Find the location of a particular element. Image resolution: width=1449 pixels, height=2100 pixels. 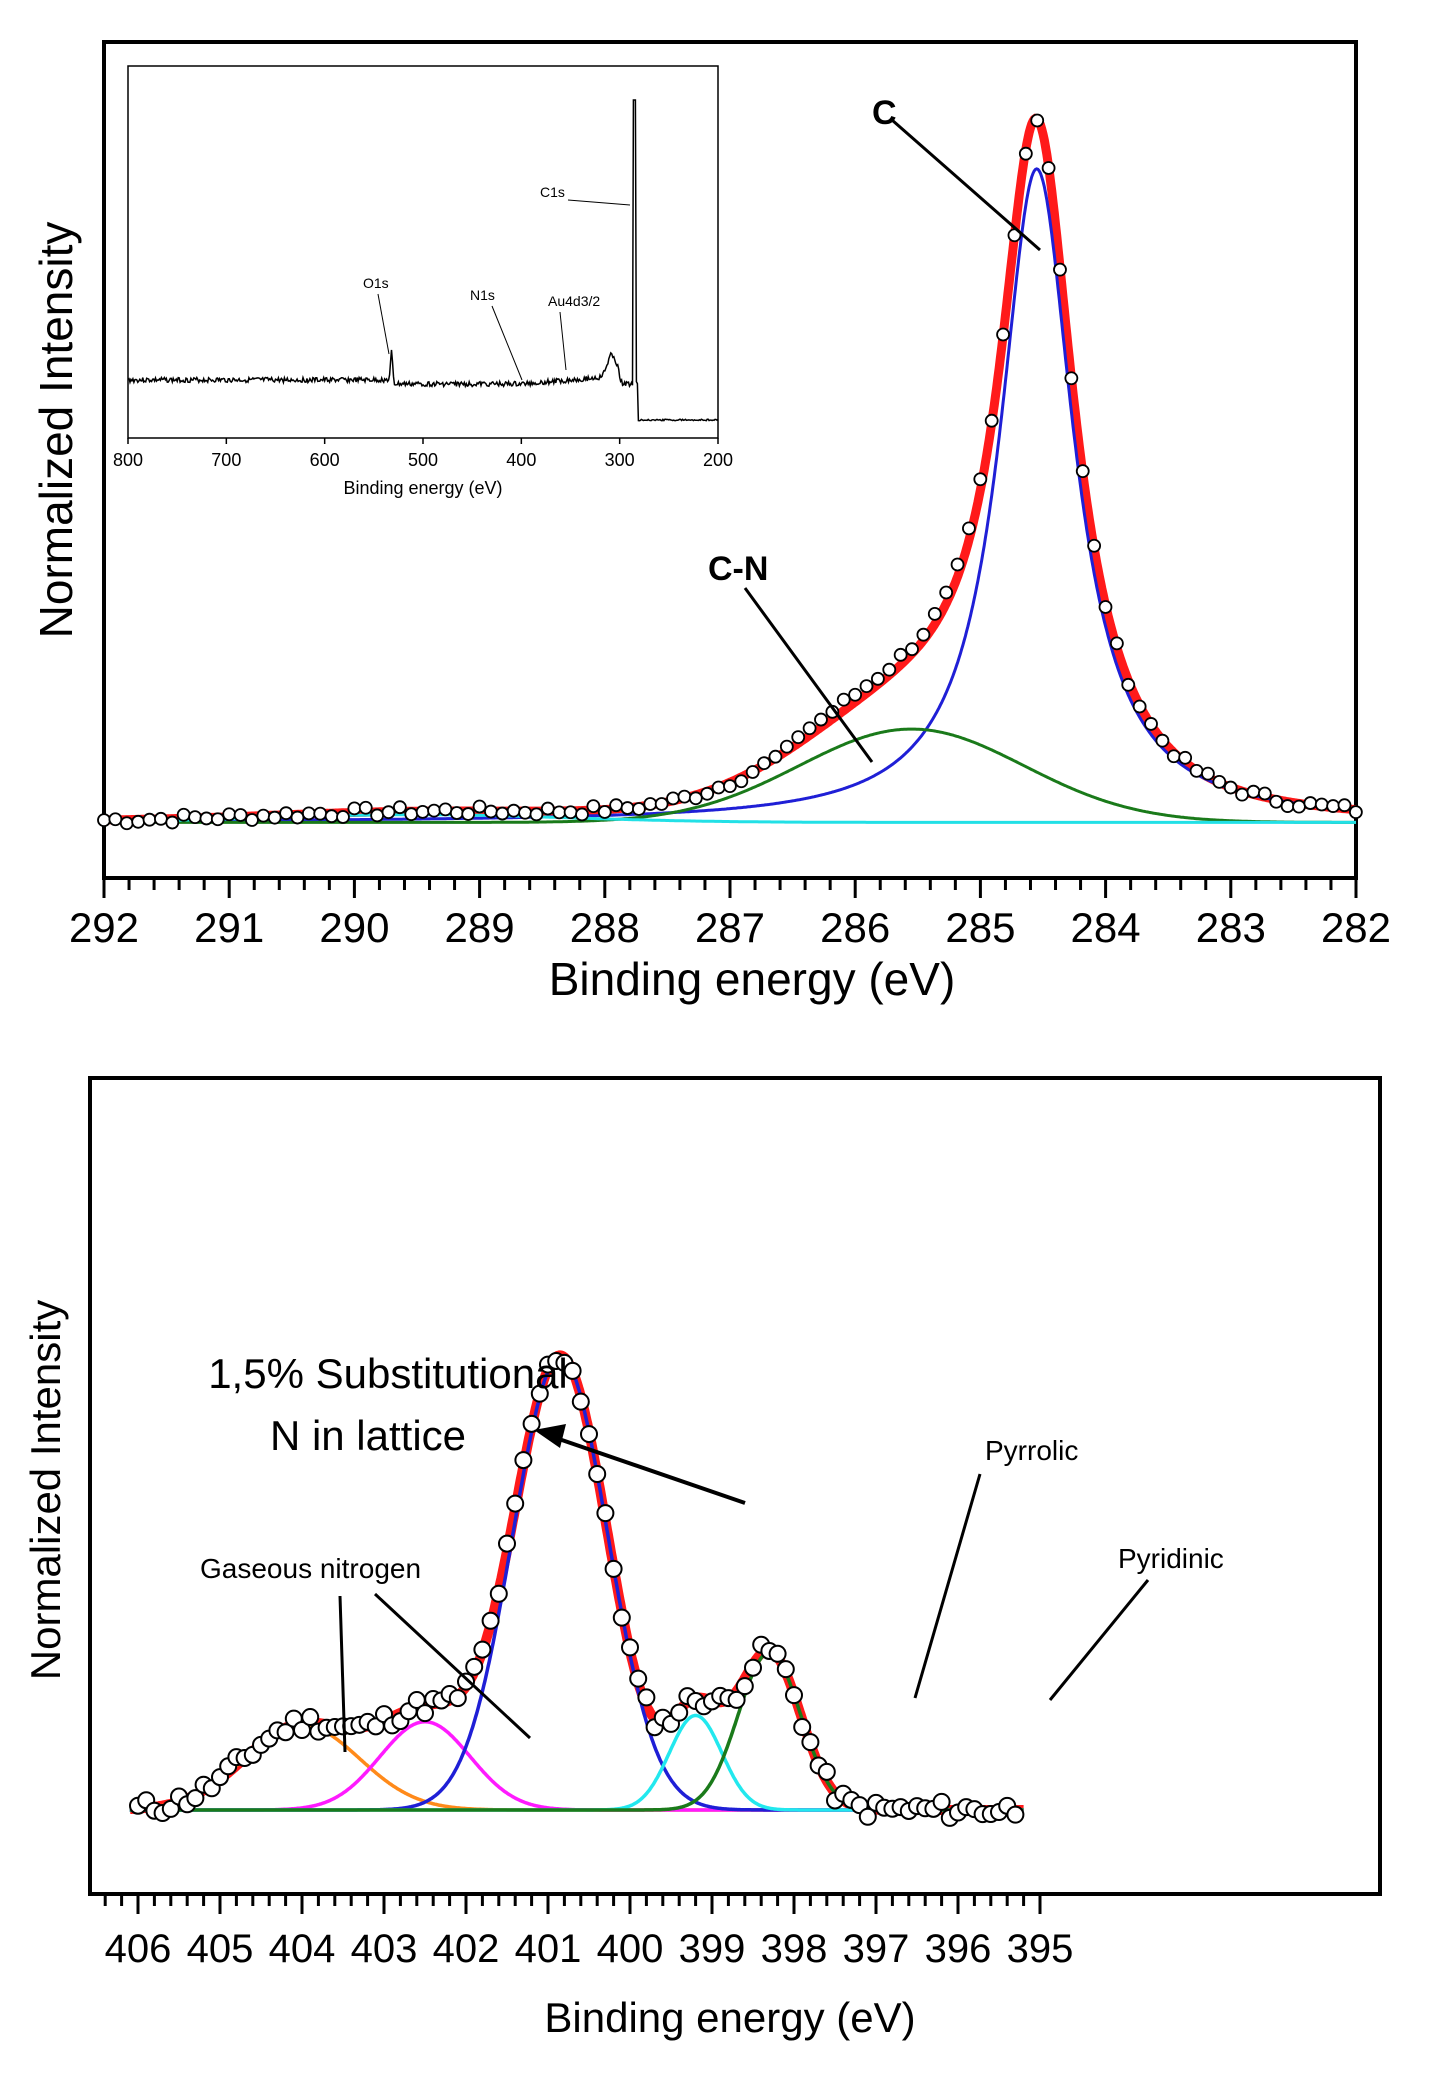

c1s-x-tick-label: 292 is located at coordinates (104, 927).